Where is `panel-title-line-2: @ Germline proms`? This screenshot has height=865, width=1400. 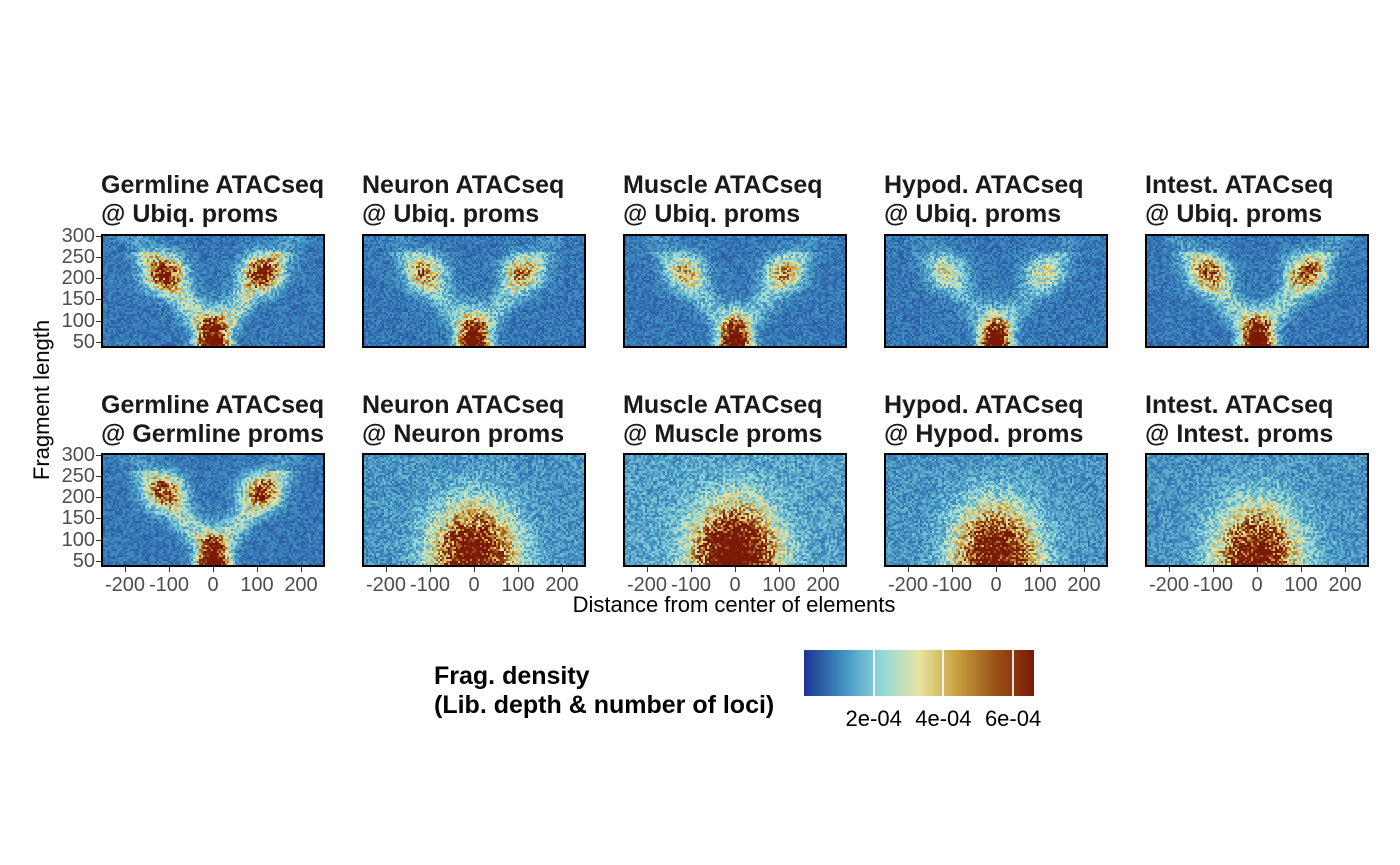 panel-title-line-2: @ Germline proms is located at coordinates (212, 434).